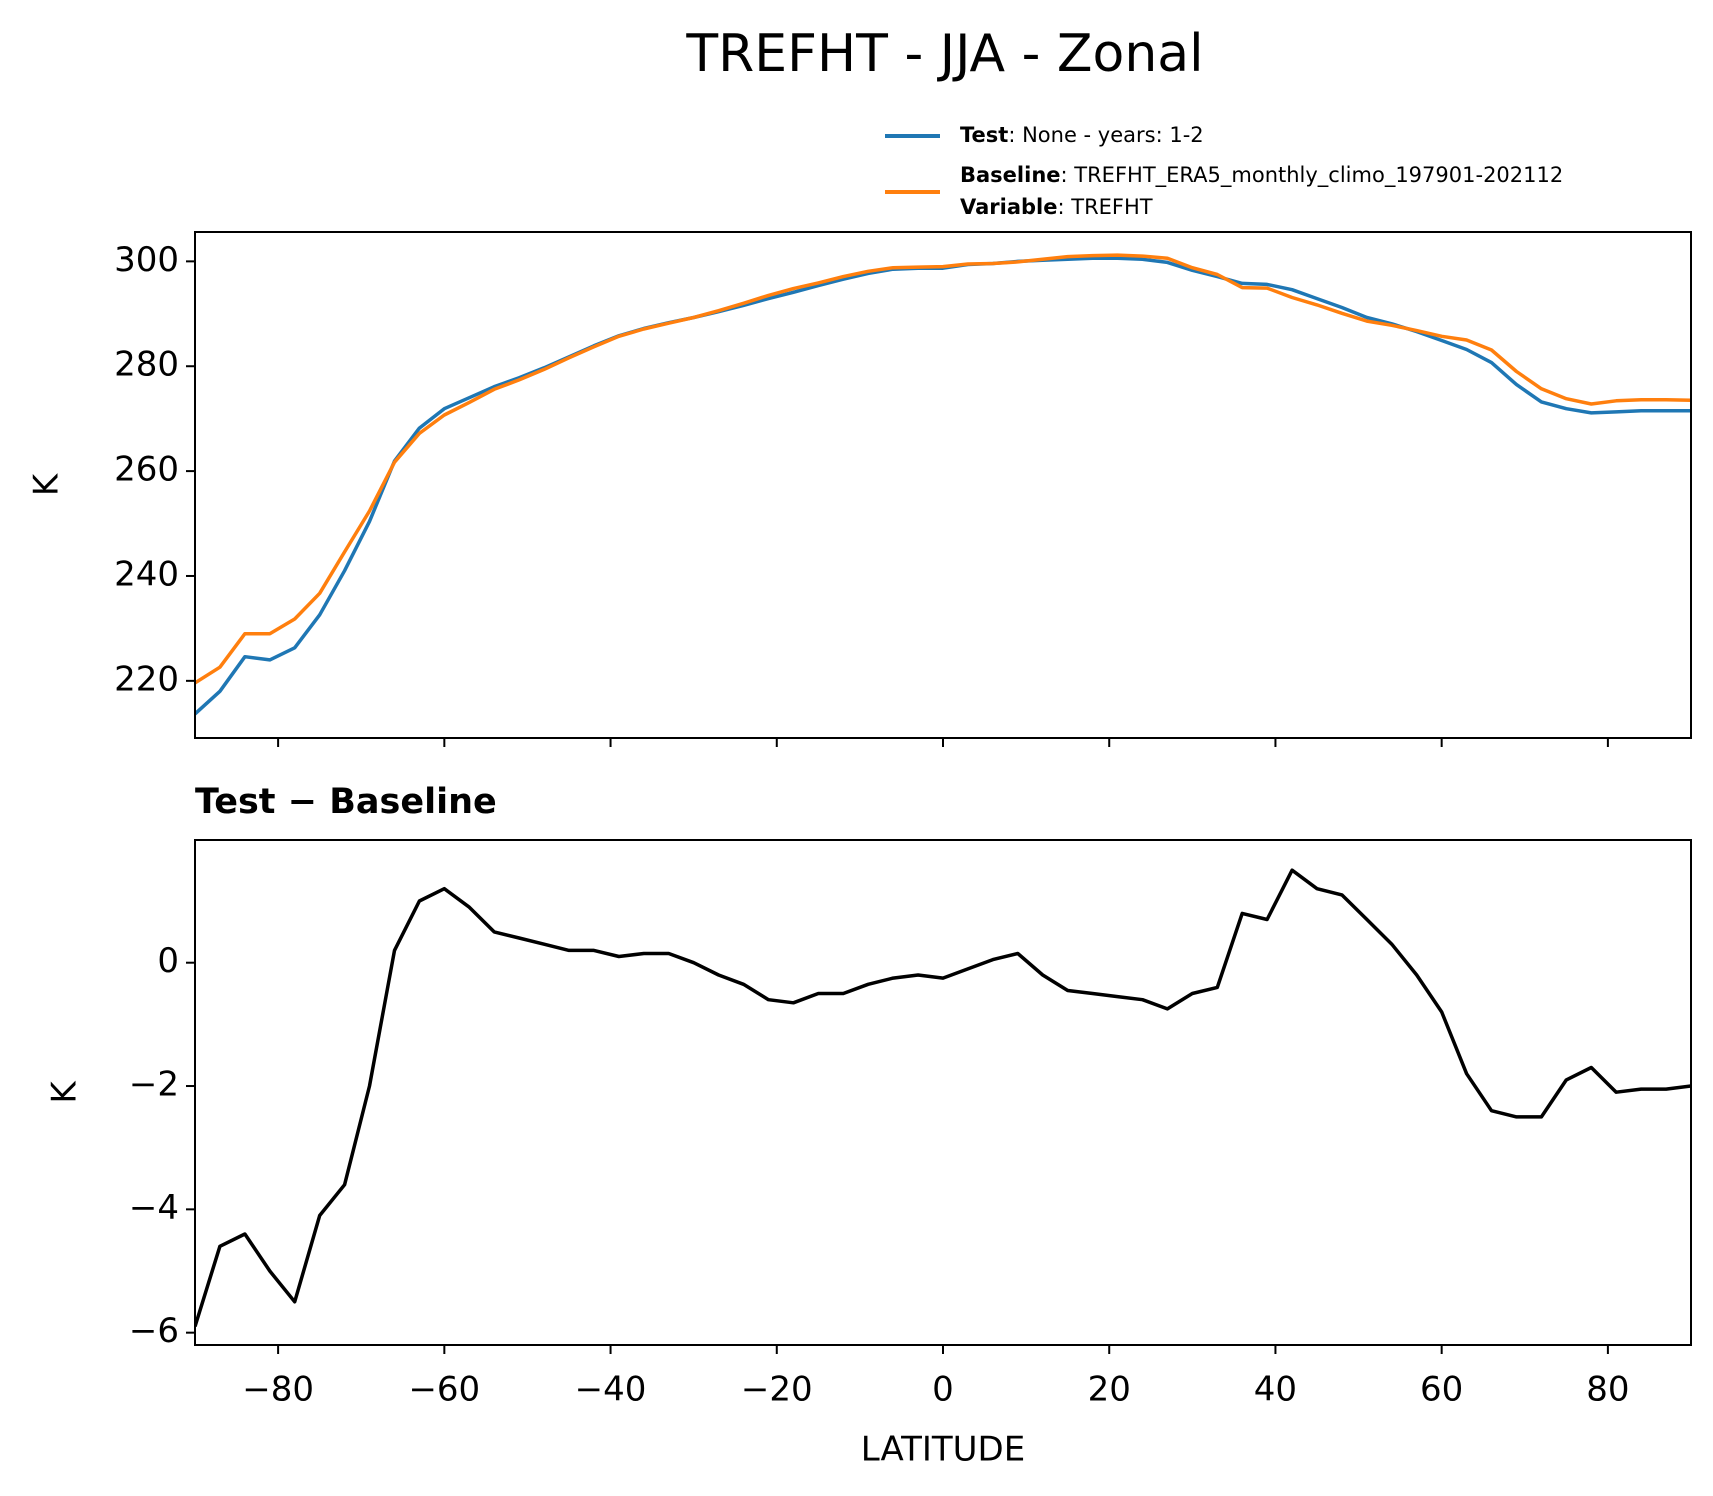 This screenshot has height=1496, width=1713. I want to click on legend-label: Variable: TREFHT, so click(1056, 207).